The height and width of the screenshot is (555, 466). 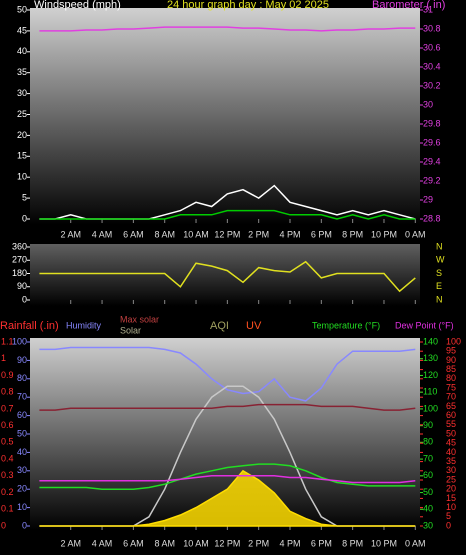 I want to click on x-tick-label: 4 AM, so click(x=102, y=543).